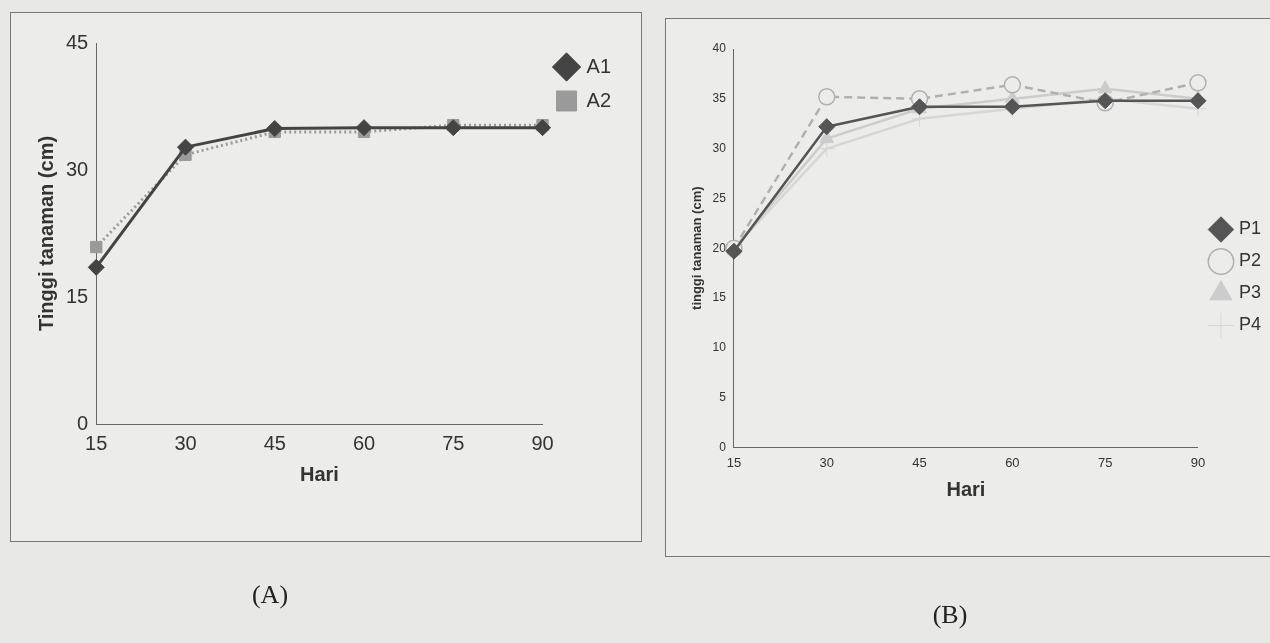 The height and width of the screenshot is (643, 1270). I want to click on y-tick-label: 45, so click(77, 41).